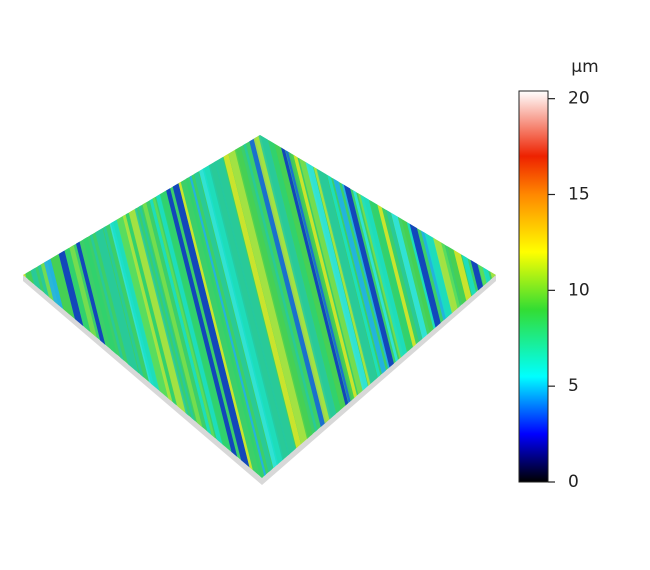 The image size is (650, 570). What do you see at coordinates (579, 195) in the screenshot?
I see `colorbar-tick-label: 15` at bounding box center [579, 195].